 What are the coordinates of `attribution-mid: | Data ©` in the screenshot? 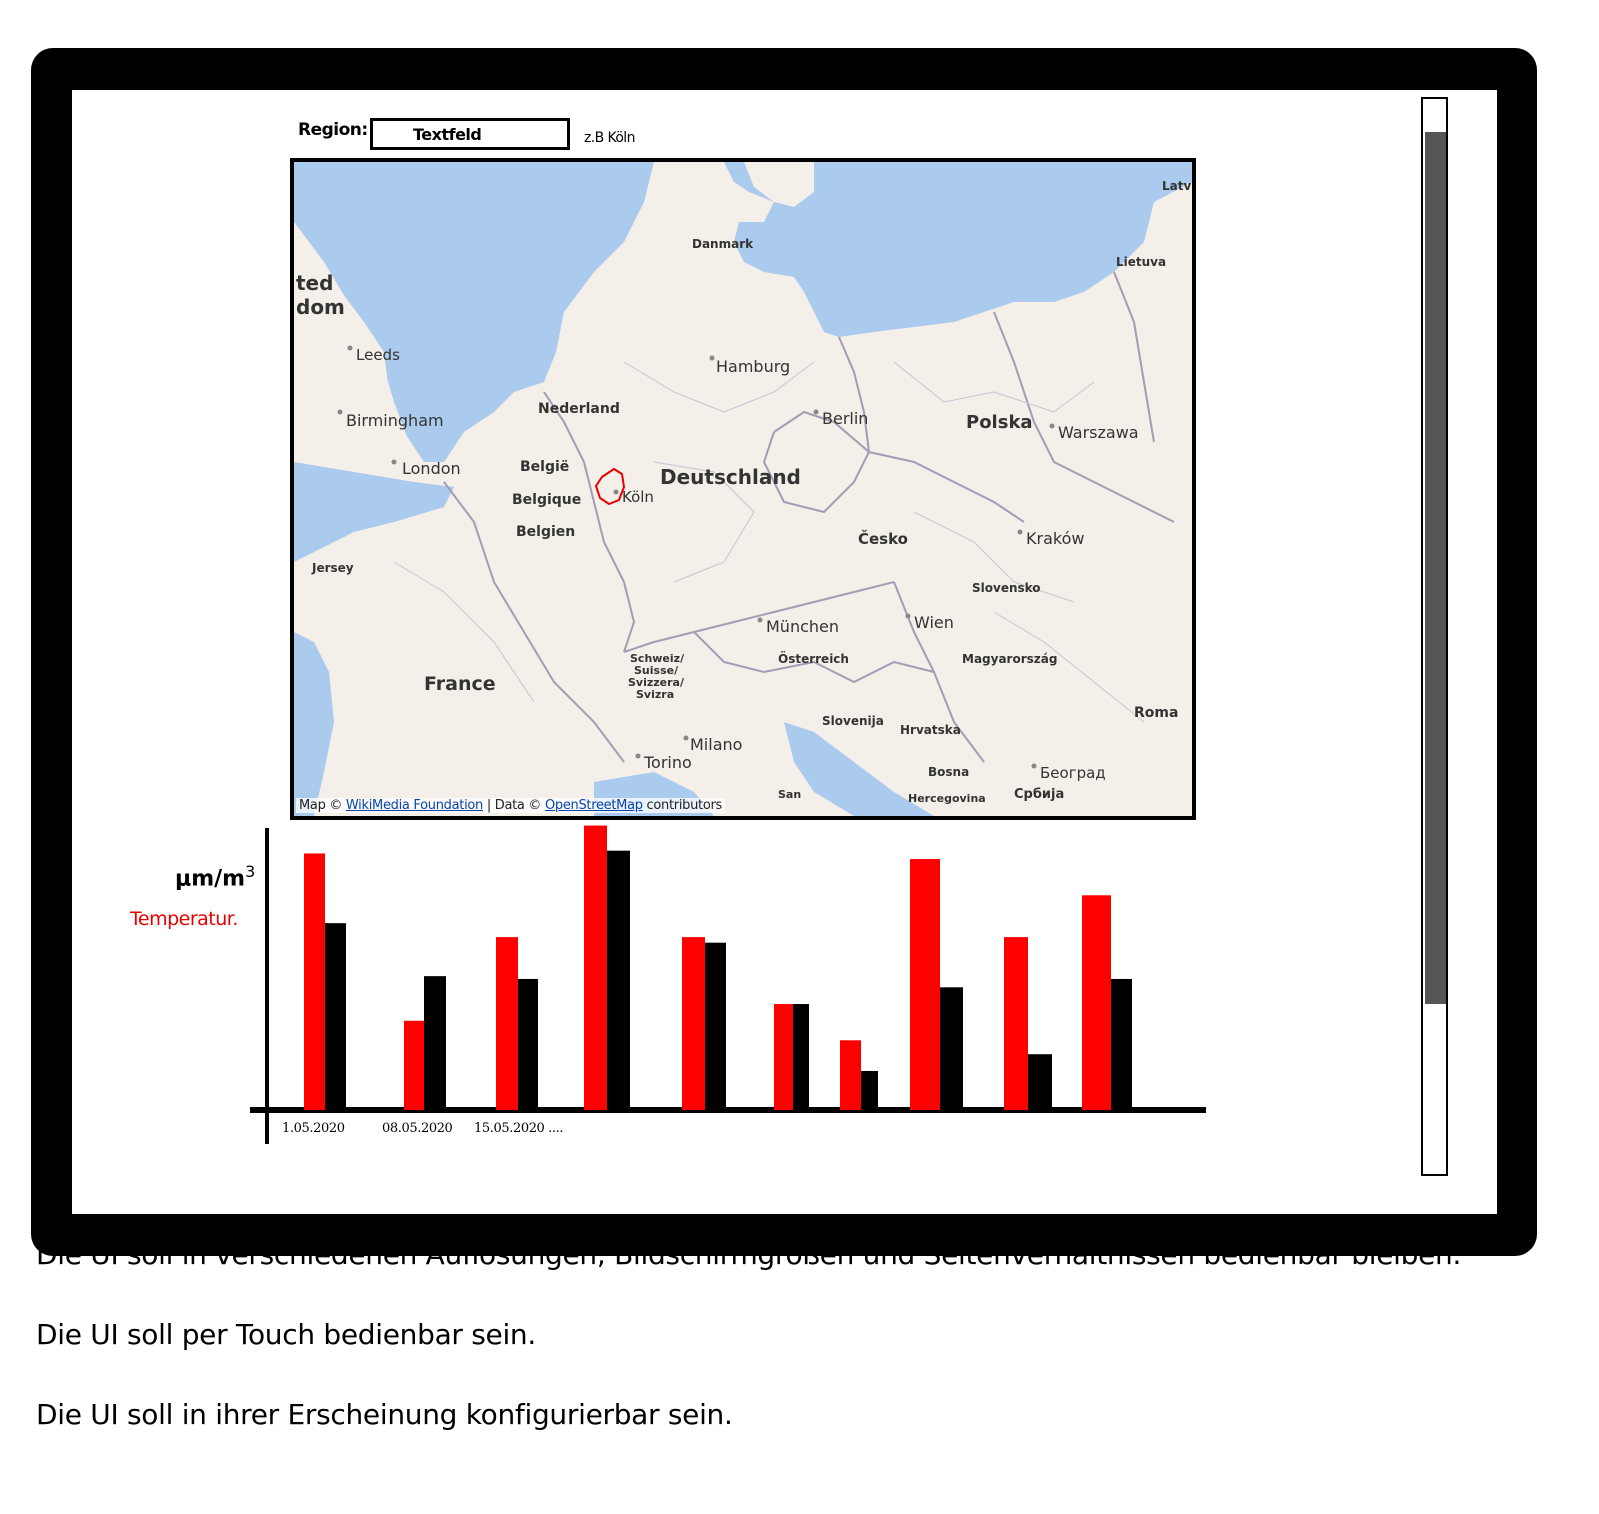 It's located at (513, 805).